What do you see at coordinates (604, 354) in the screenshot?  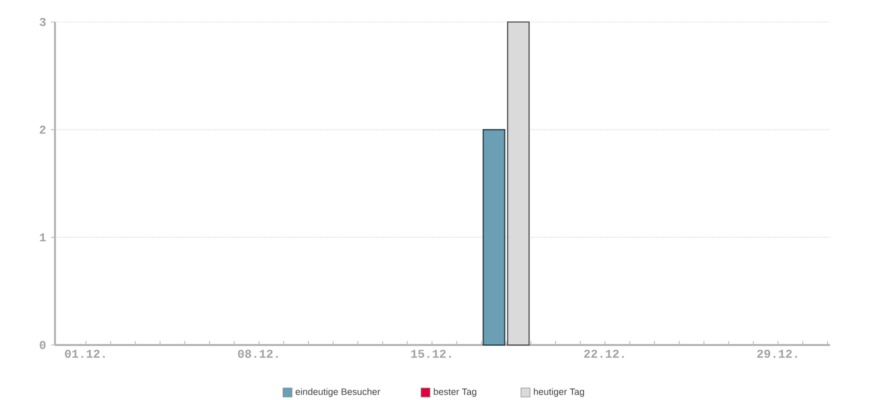 I see `x-tick-label: 22.12.` at bounding box center [604, 354].